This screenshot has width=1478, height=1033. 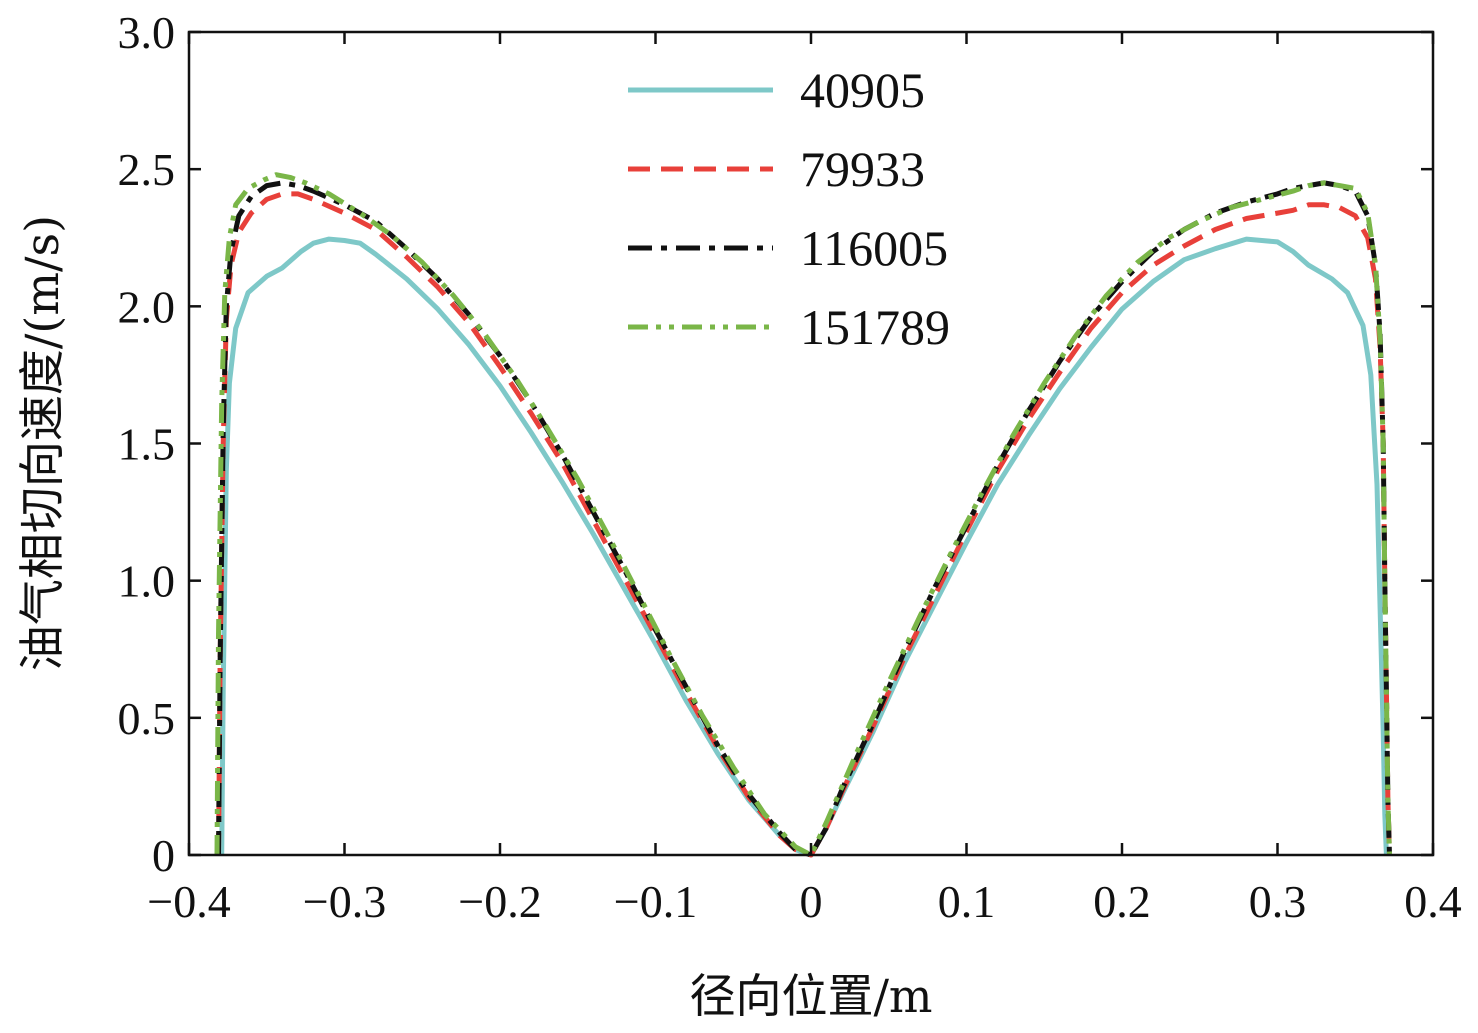 I want to click on y-axis-title: 油气相切向速度/(m/s), so click(x=42, y=443).